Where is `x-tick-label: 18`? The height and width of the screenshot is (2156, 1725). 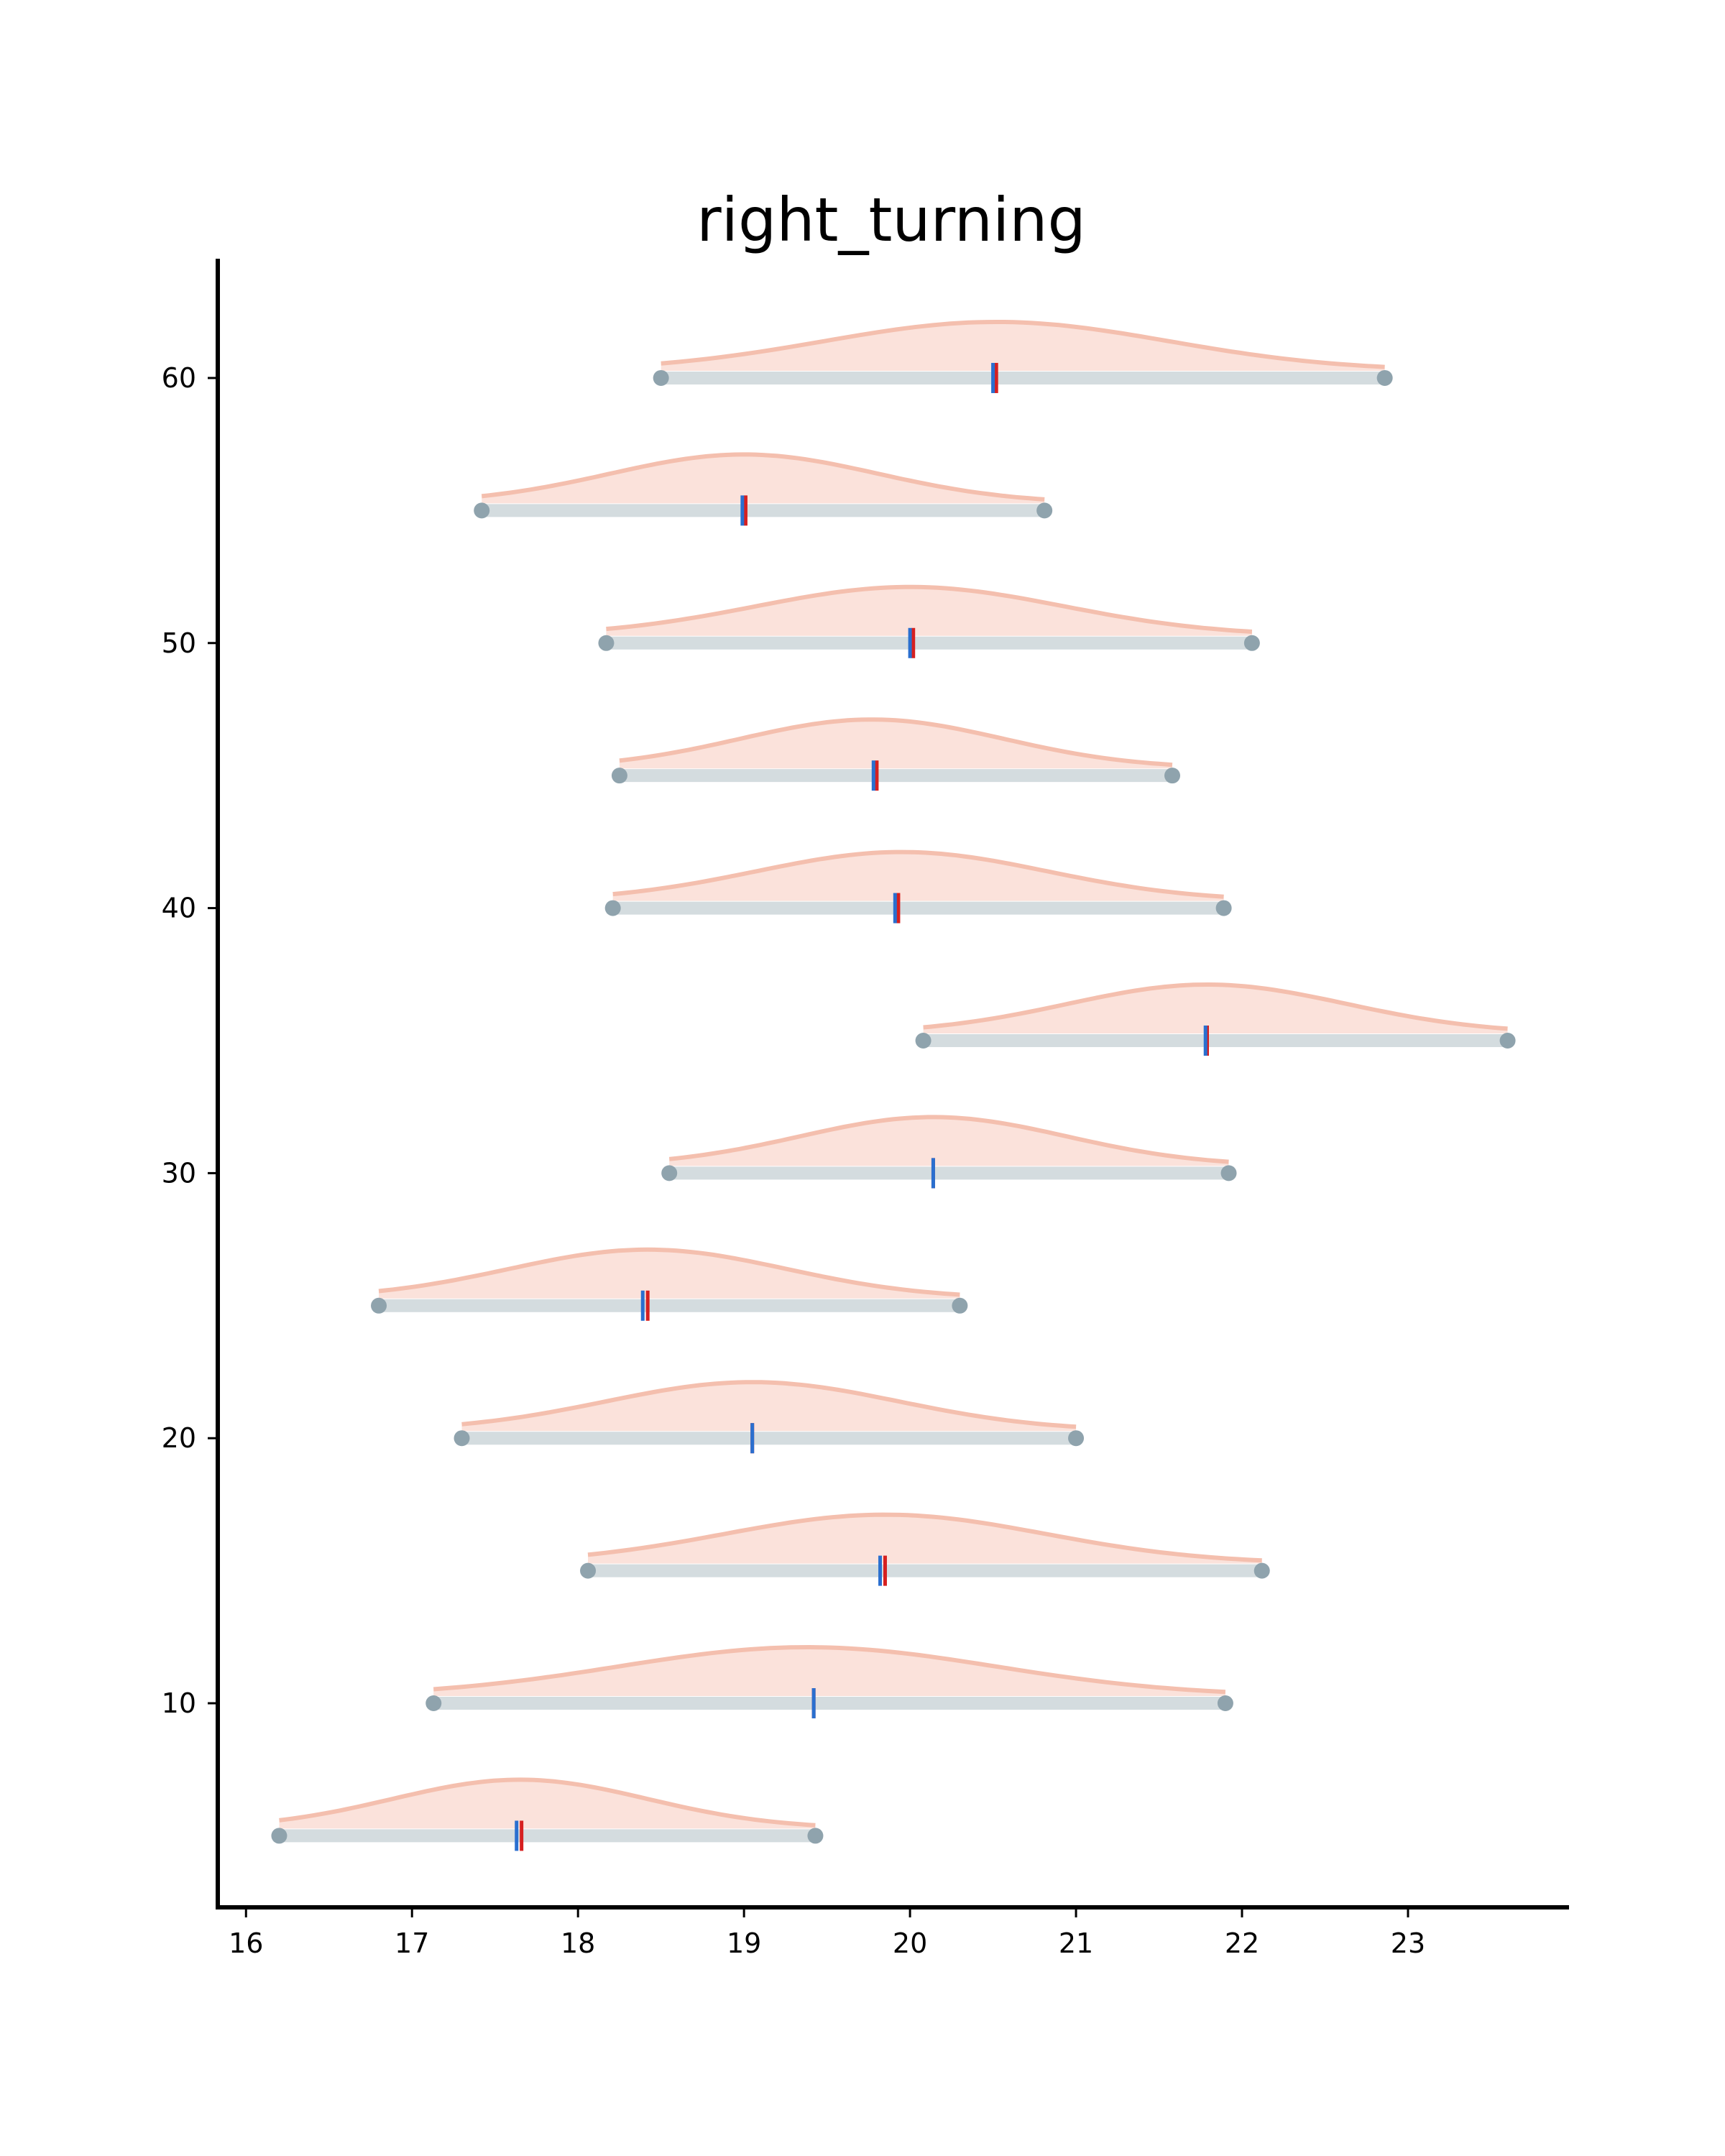
x-tick-label: 18 is located at coordinates (578, 1943).